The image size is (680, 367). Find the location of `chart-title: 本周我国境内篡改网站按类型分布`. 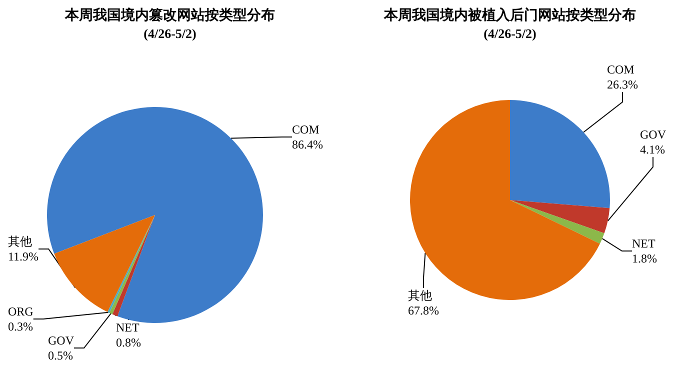

chart-title: 本周我国境内篡改网站按类型分布 is located at coordinates (169, 15).